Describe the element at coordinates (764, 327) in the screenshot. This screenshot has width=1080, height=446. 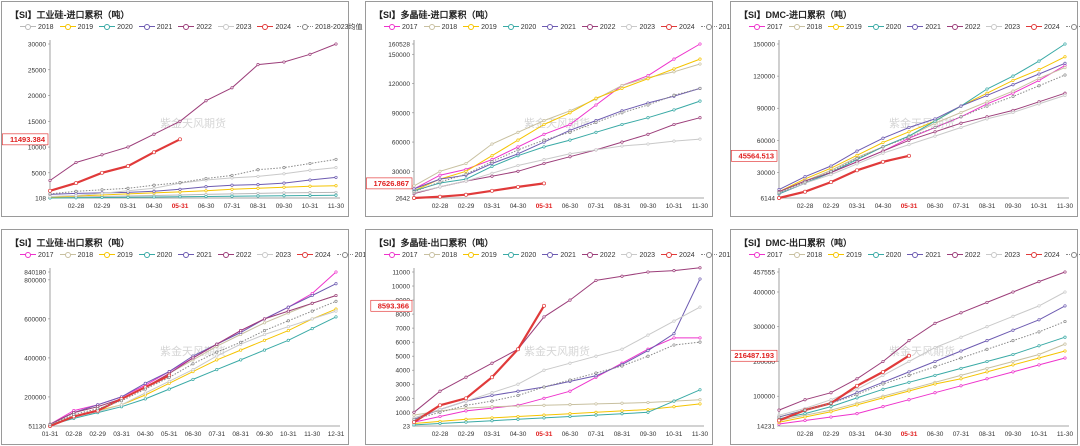
I see `y-tick-label: 300000` at that location.